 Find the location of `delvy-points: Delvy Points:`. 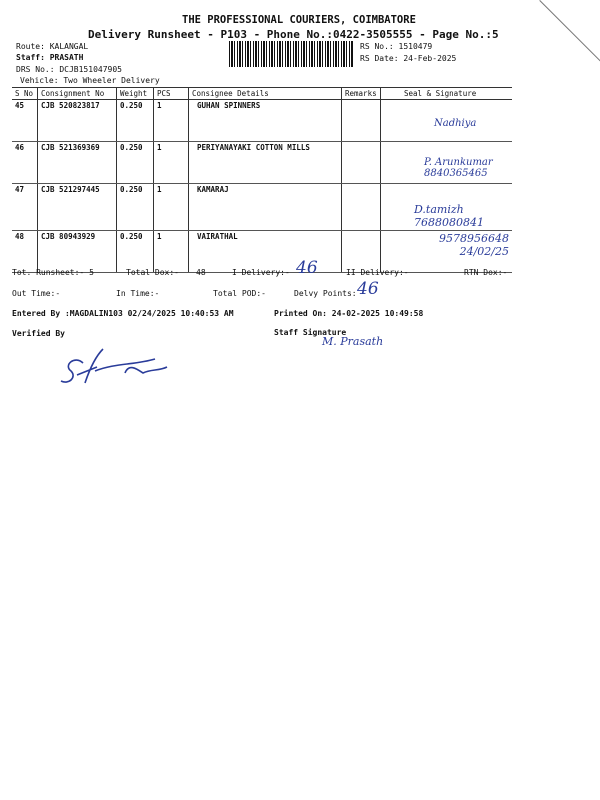

delvy-points: Delvy Points: is located at coordinates (325, 293).